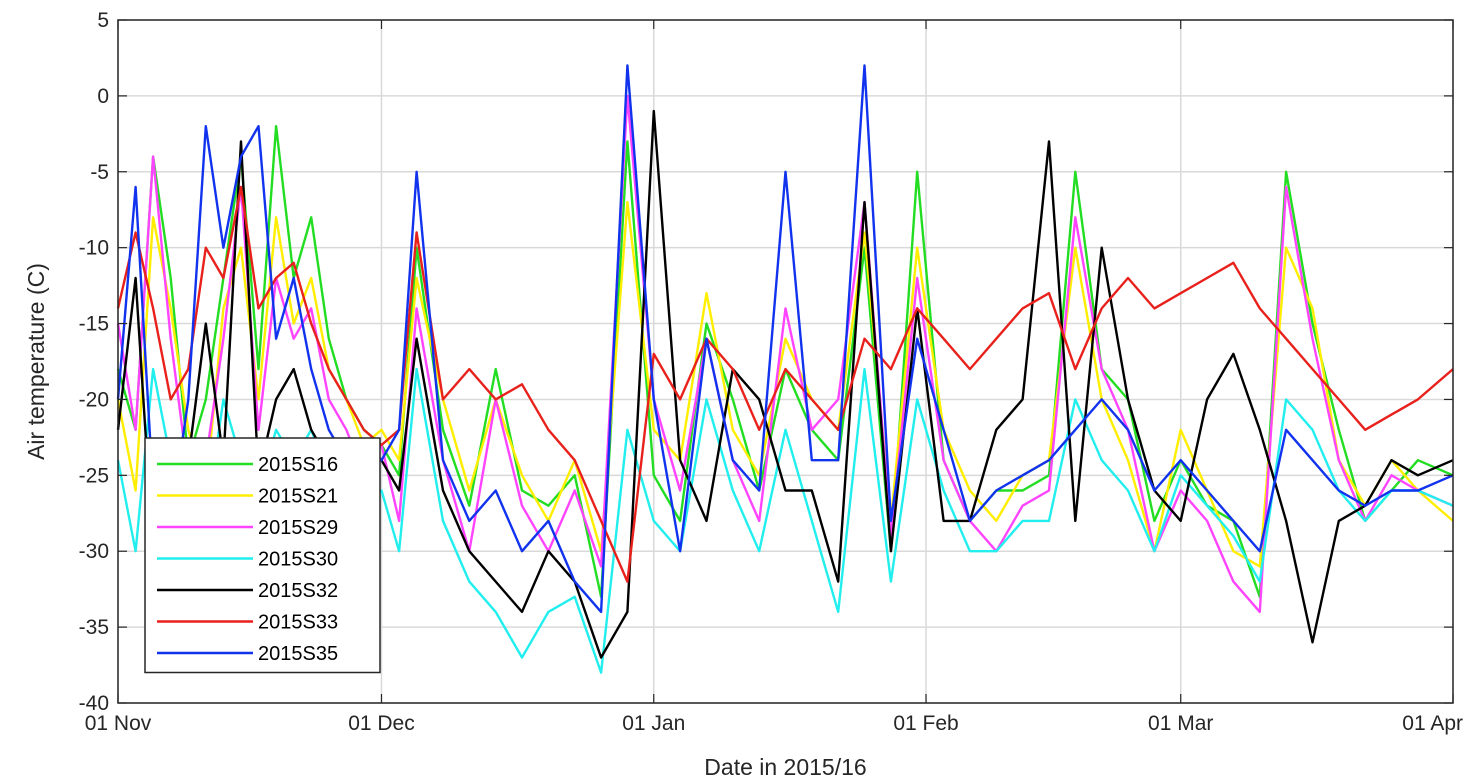  Describe the element at coordinates (94, 627) in the screenshot. I see `y-tick-label: -35` at that location.